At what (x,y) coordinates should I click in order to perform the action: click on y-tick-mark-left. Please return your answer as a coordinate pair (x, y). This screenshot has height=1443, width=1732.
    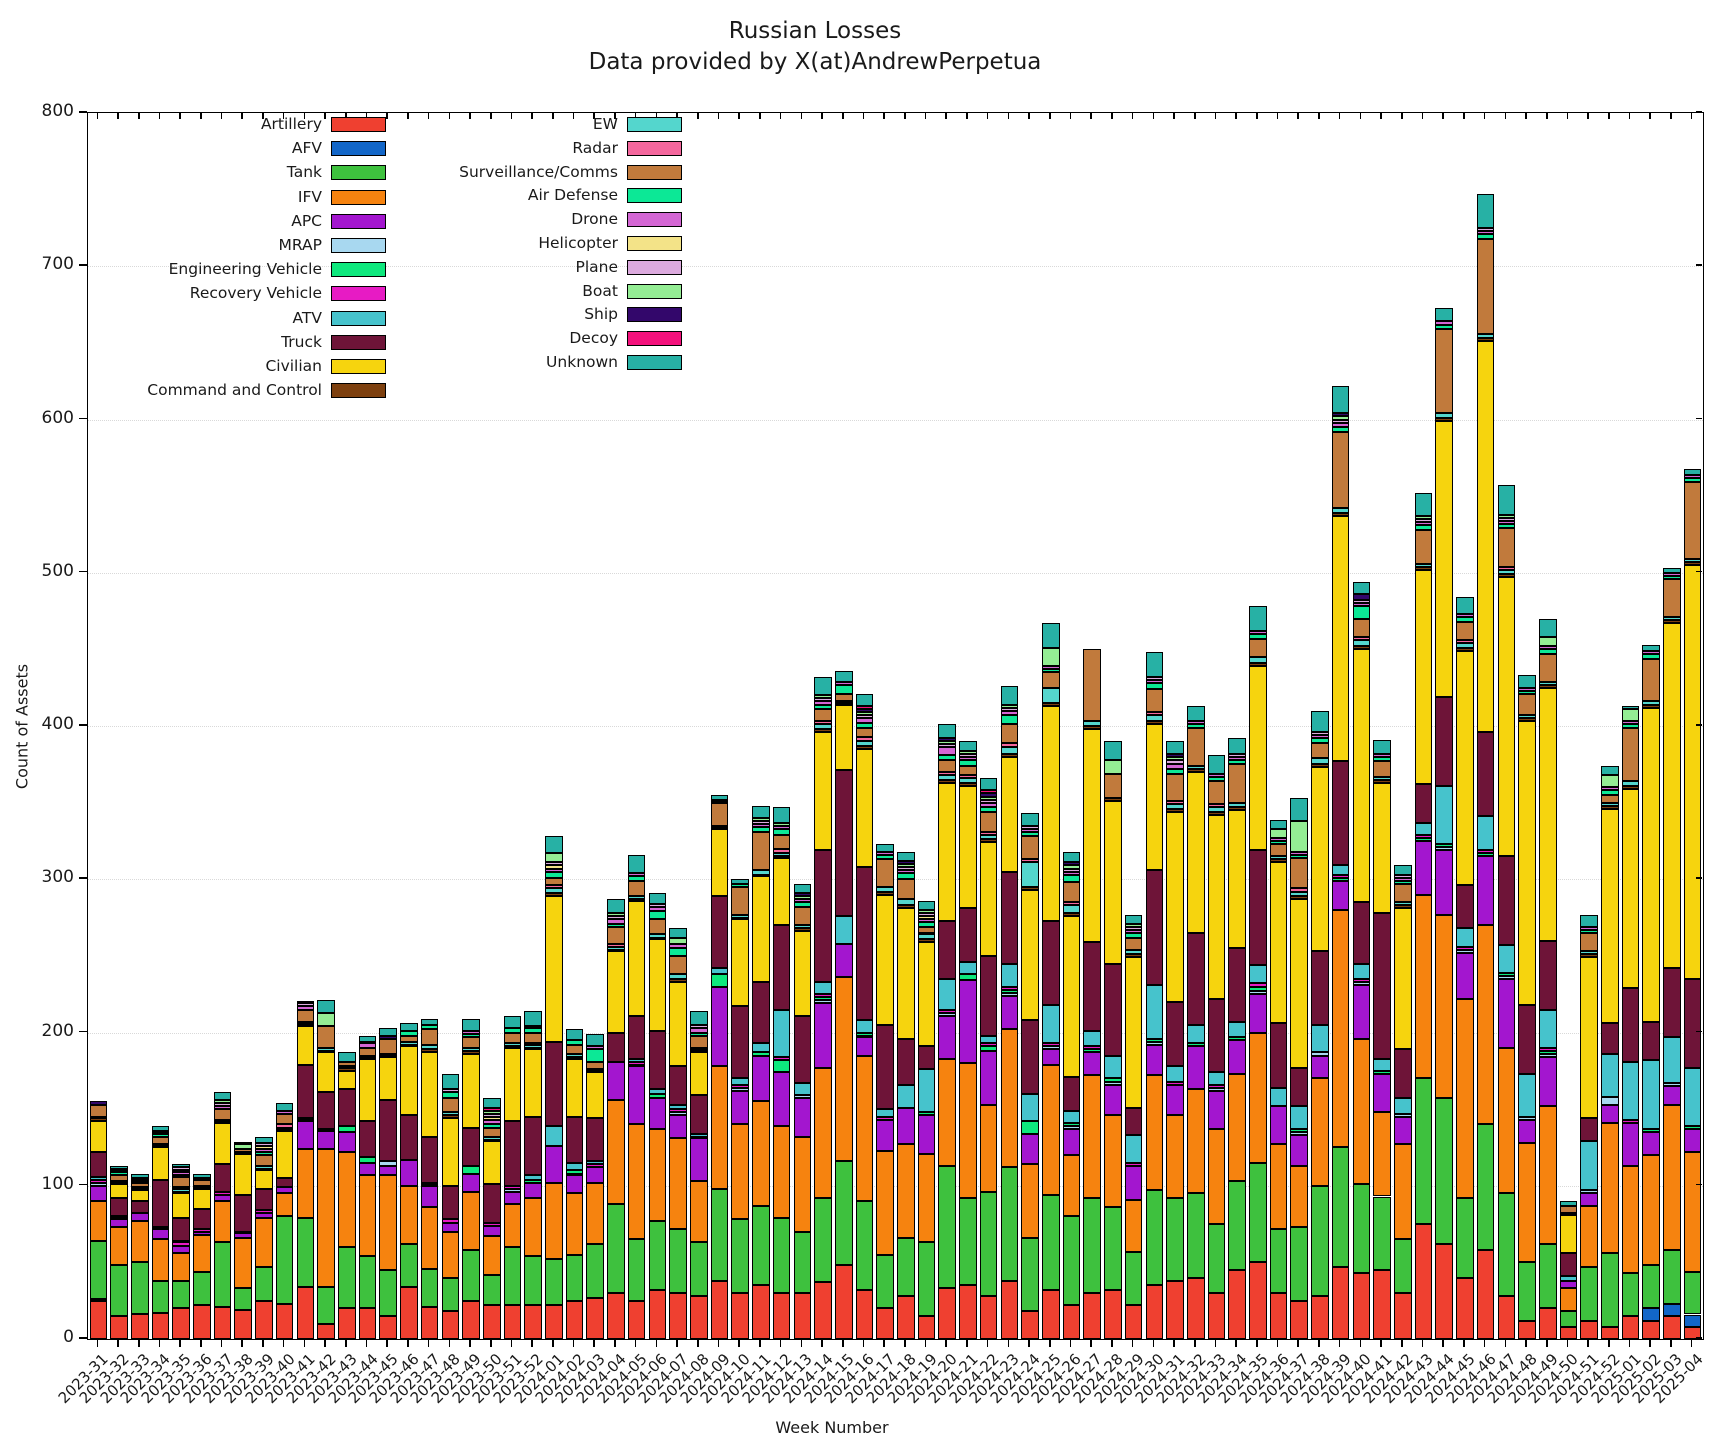
    Looking at the image, I should click on (83, 112).